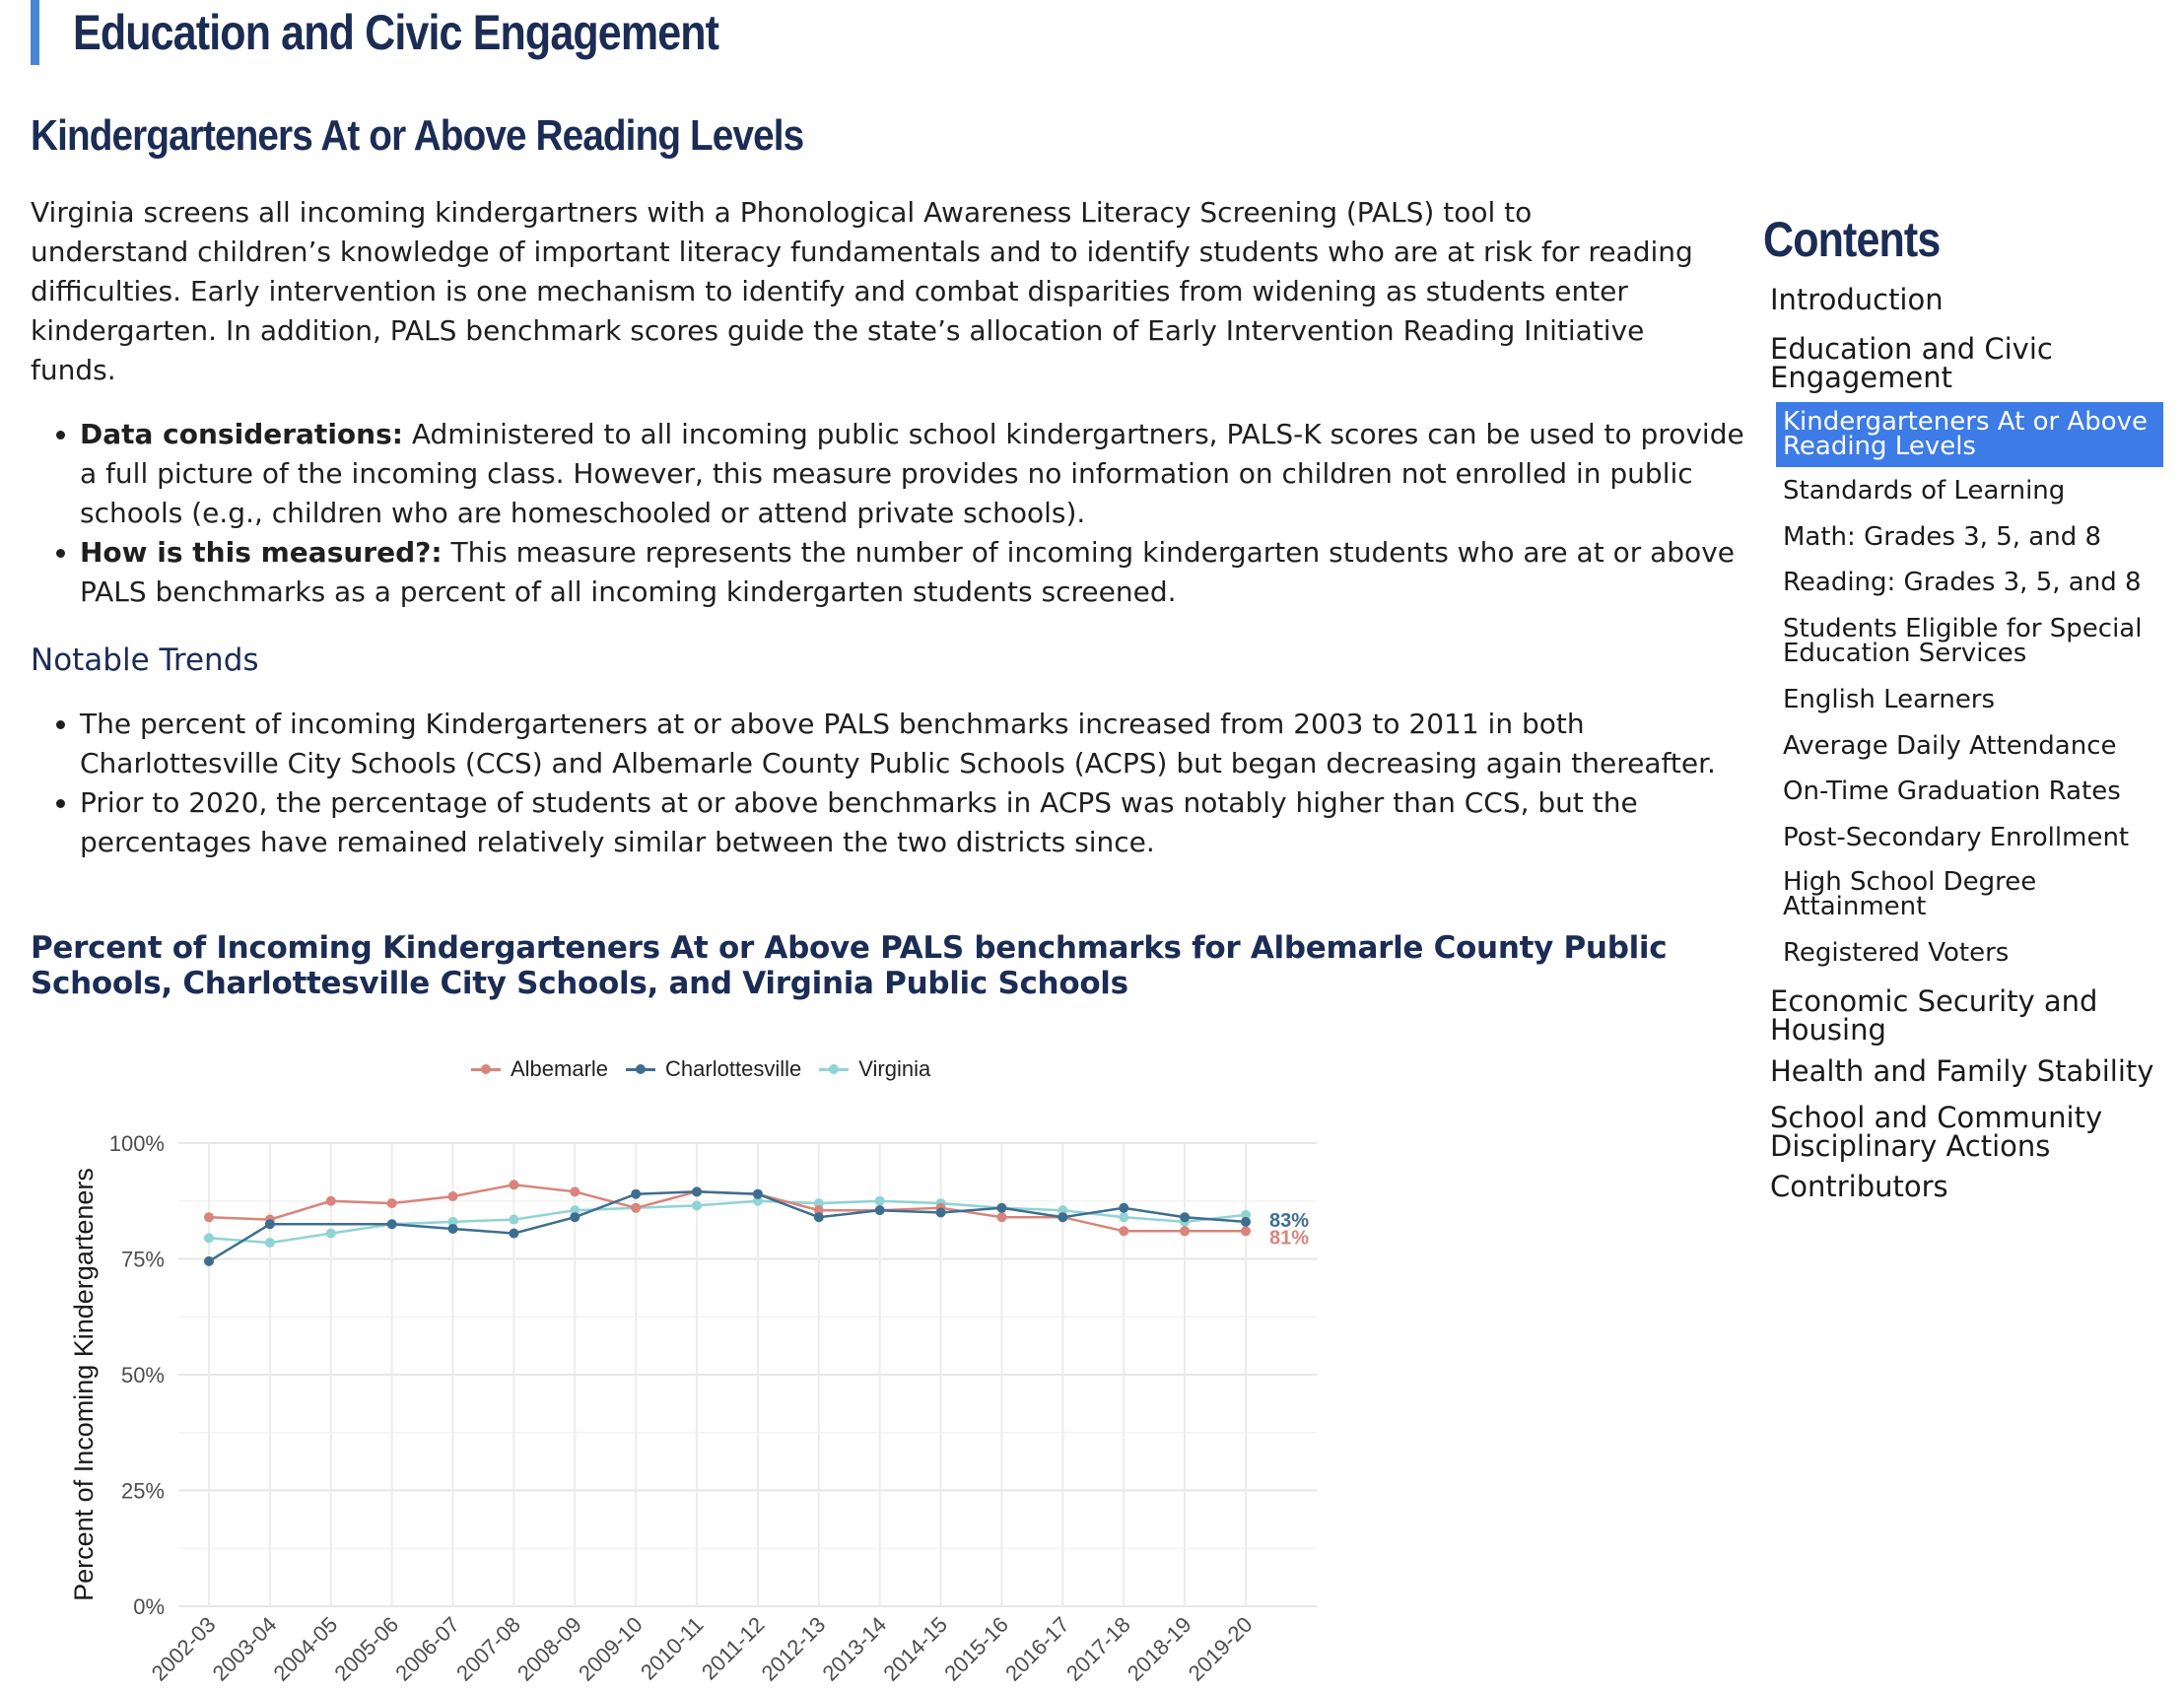 This screenshot has width=2184, height=1691. Describe the element at coordinates (1289, 1238) in the screenshot. I see `end-label: 81%` at that location.